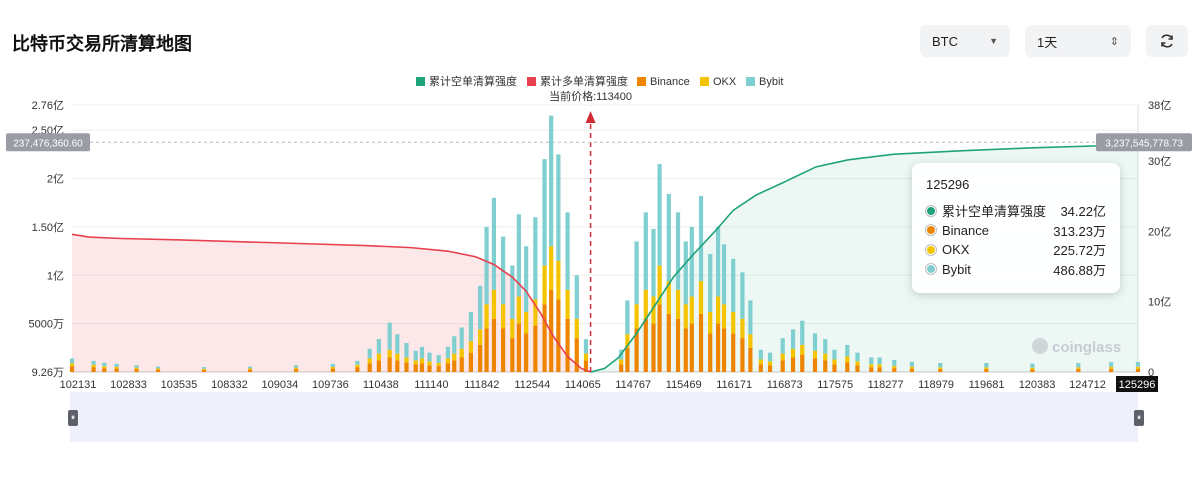  I want to click on x-tick-label: 102833, so click(128, 385).